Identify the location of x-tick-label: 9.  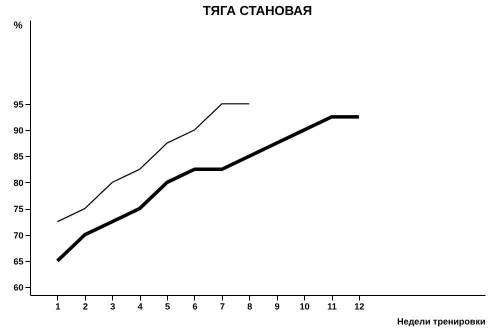
(277, 307).